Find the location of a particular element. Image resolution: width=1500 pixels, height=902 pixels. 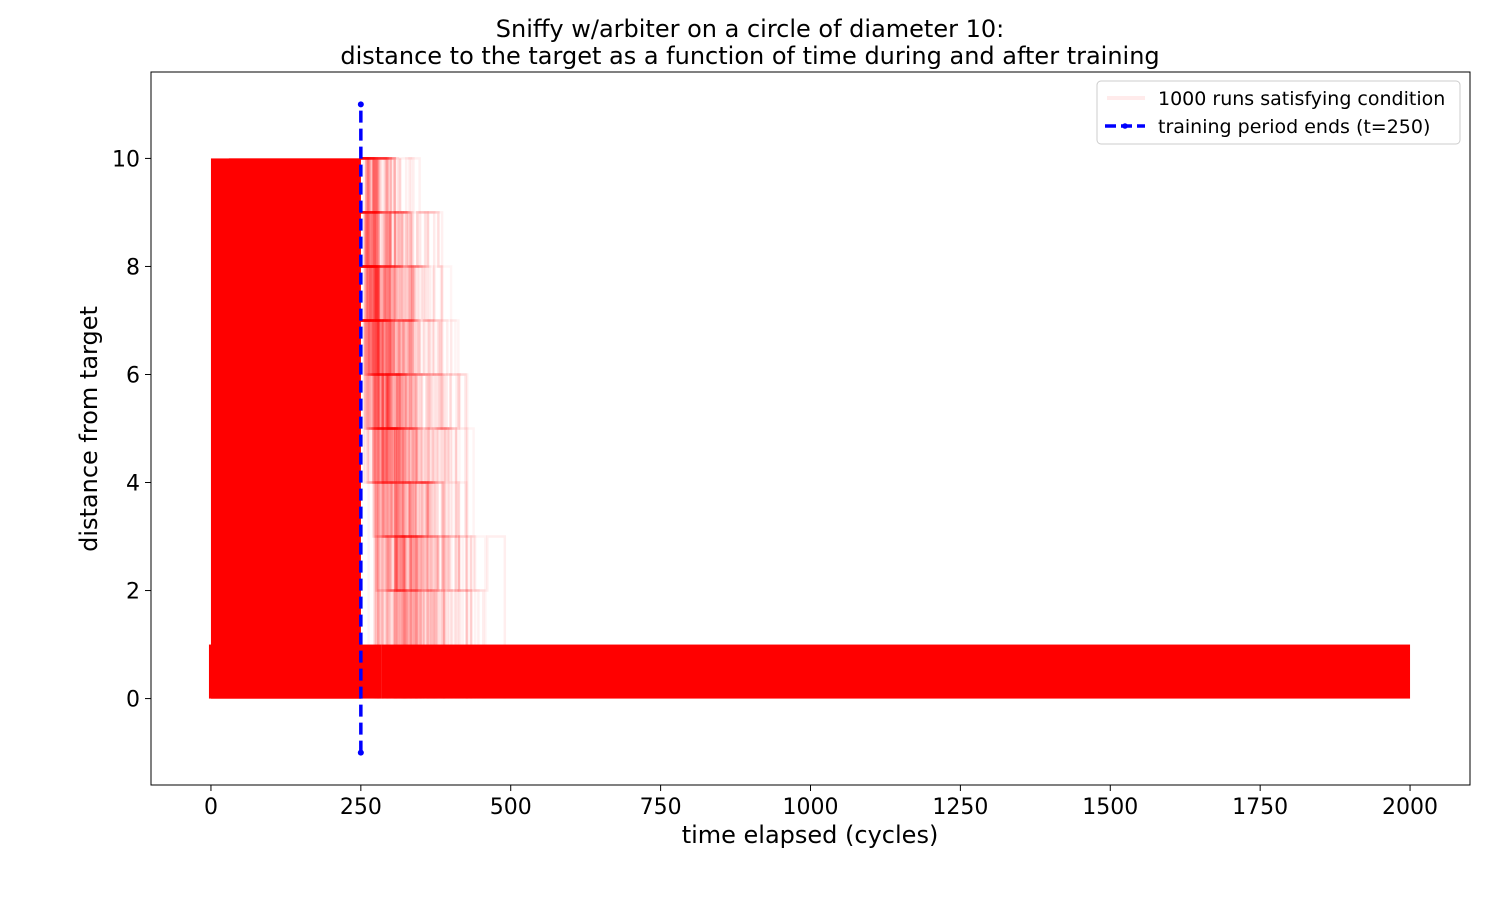

x-tick-label: 500 is located at coordinates (511, 807).